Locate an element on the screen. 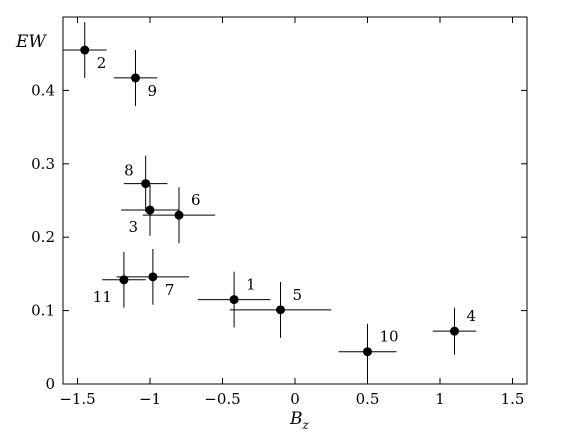  data-point-3: 3 is located at coordinates (150, 210).